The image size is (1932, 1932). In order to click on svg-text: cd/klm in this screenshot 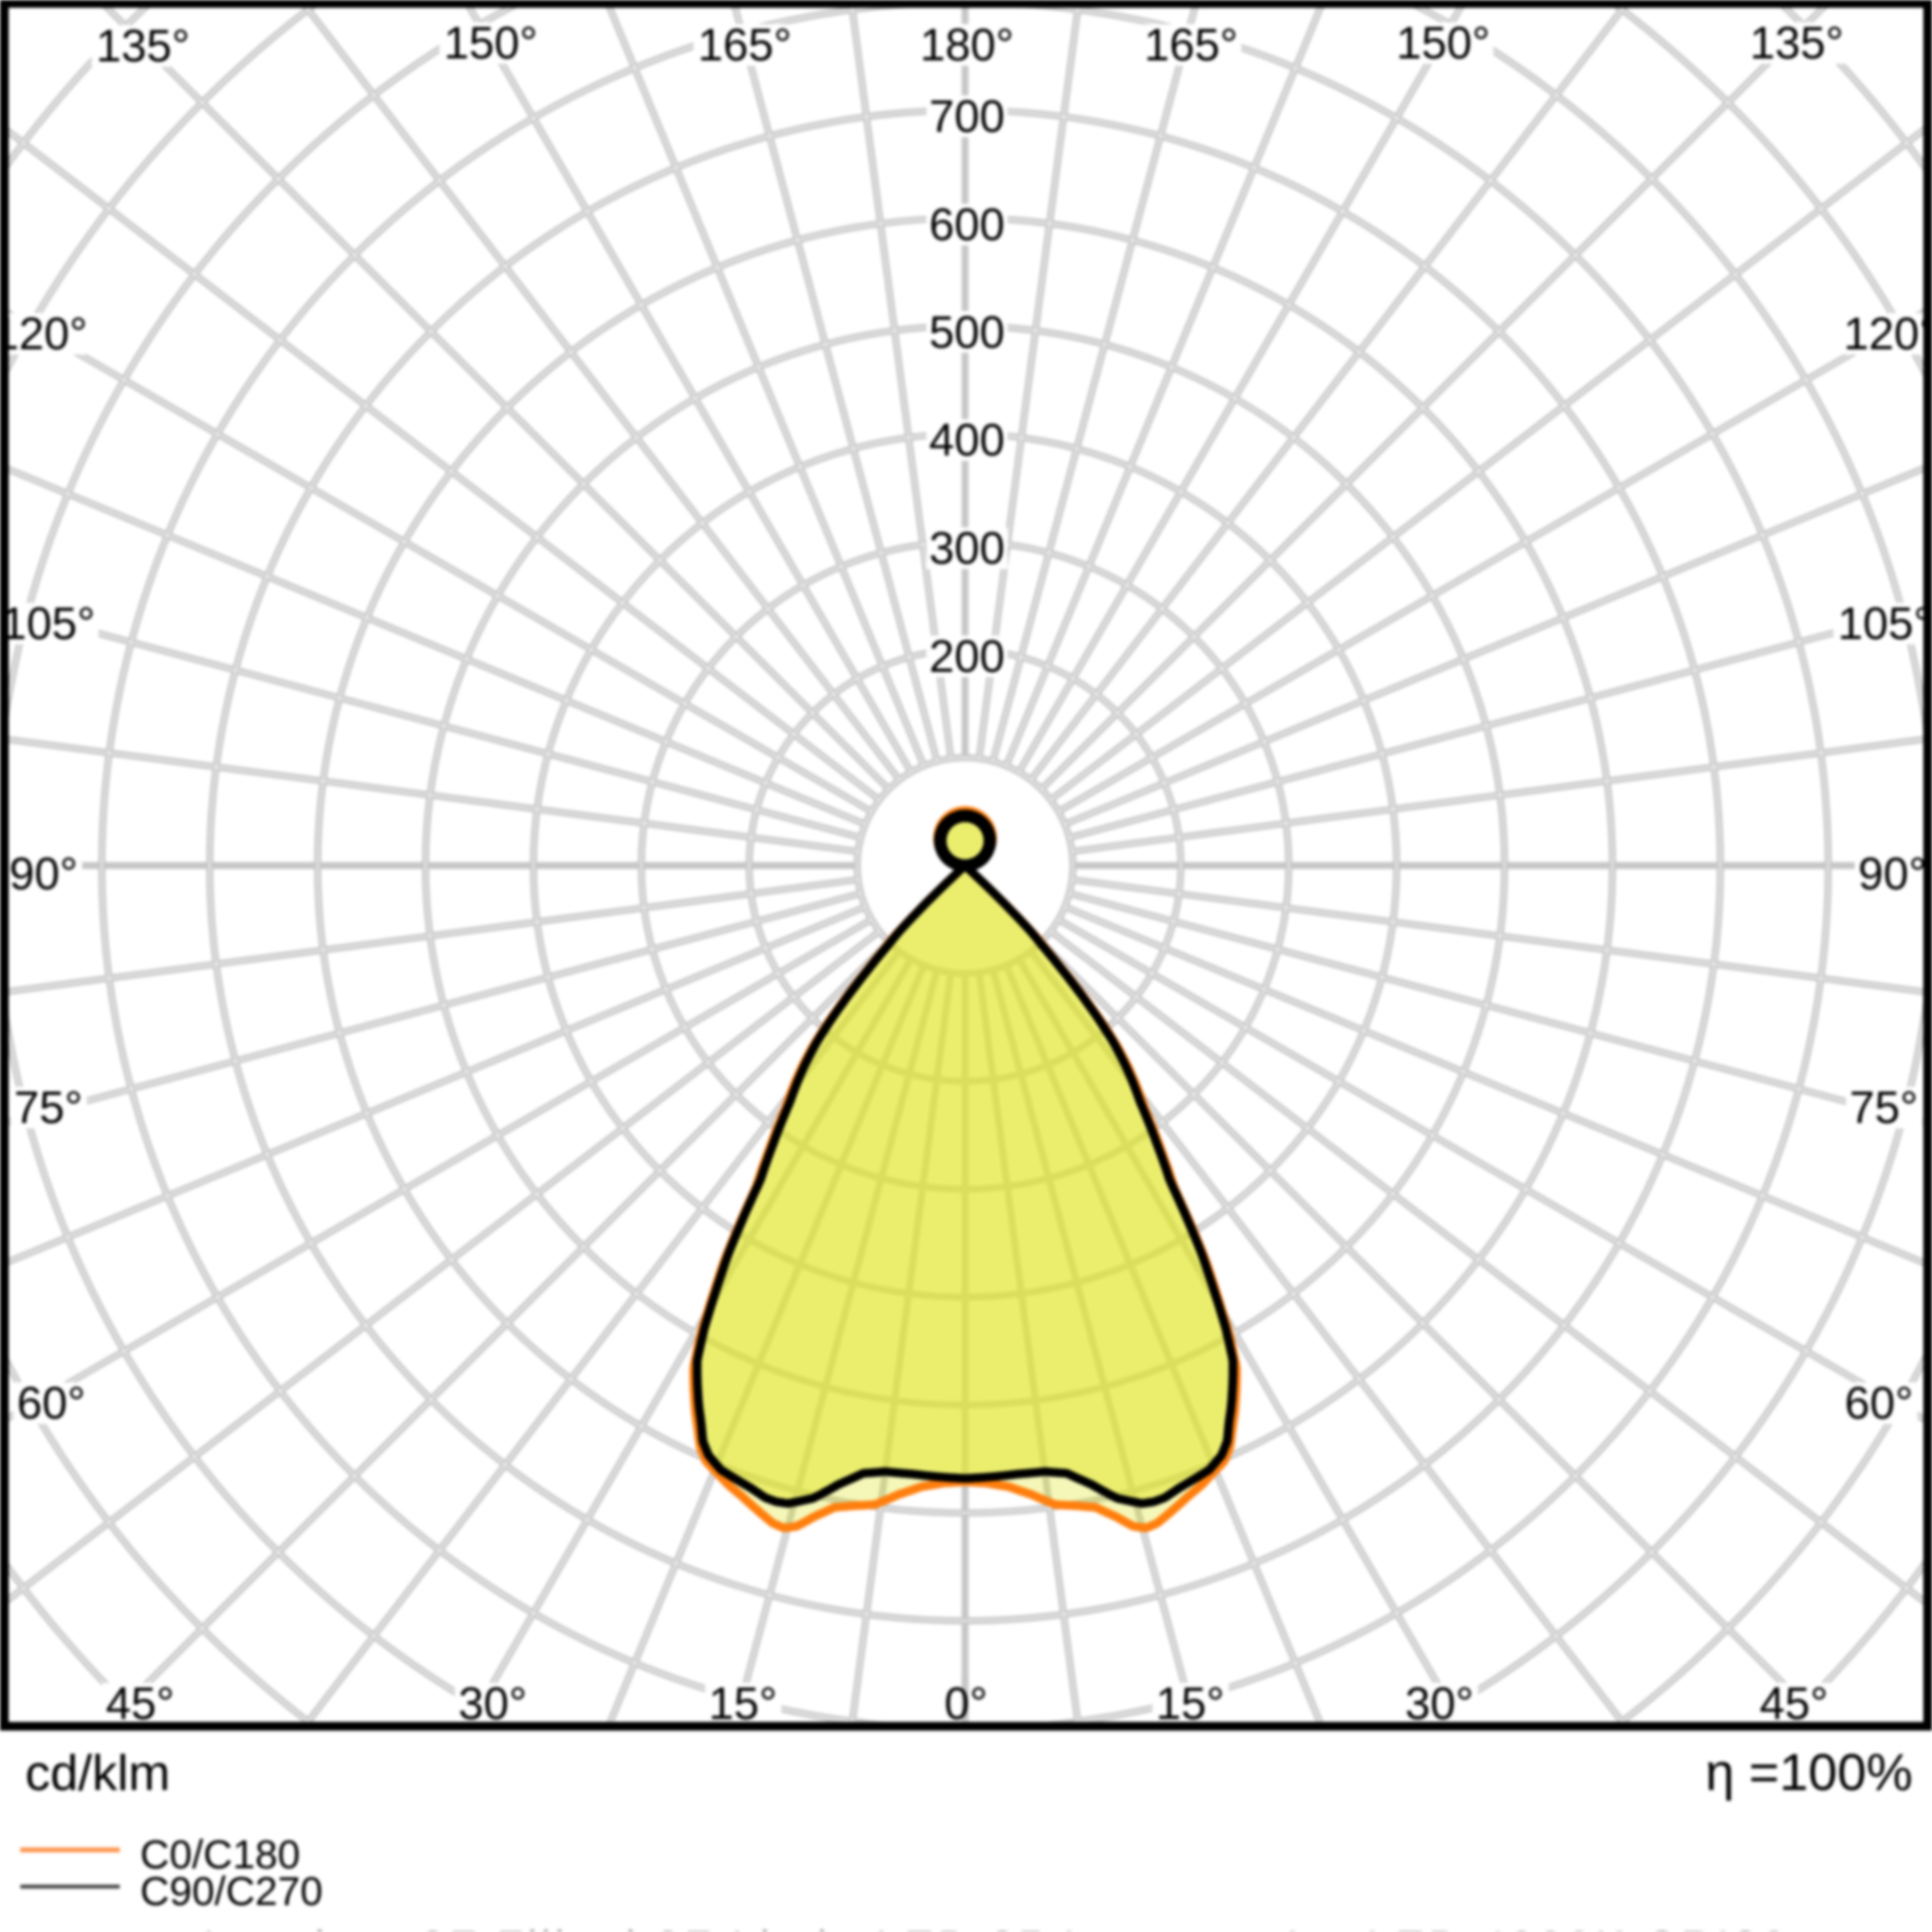, I will do `click(97, 1774)`.